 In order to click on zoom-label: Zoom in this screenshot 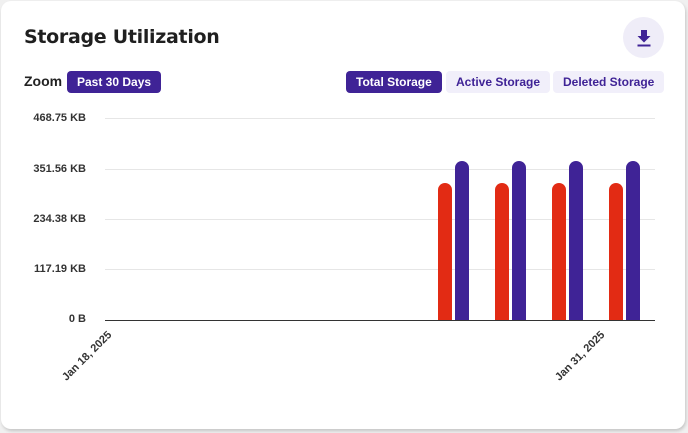, I will do `click(43, 81)`.